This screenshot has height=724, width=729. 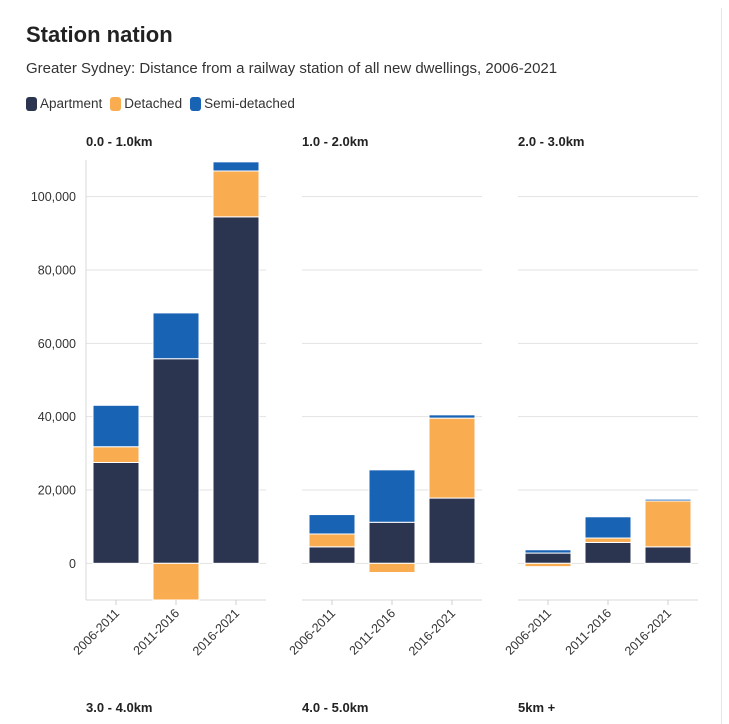 What do you see at coordinates (721, 366) in the screenshot?
I see `panel-edge-divider` at bounding box center [721, 366].